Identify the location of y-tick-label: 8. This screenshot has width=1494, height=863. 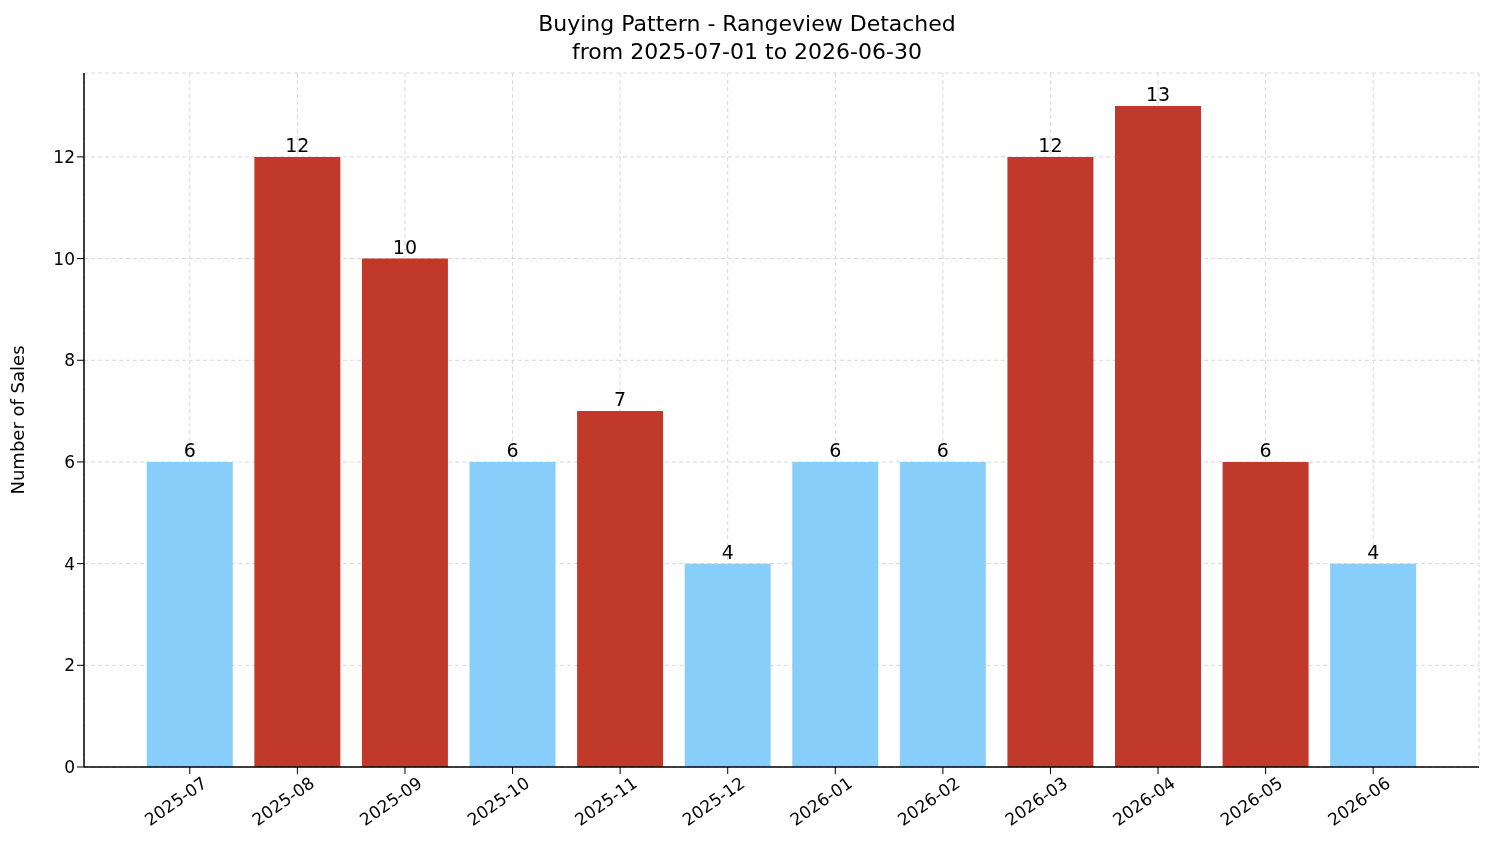
(69, 360).